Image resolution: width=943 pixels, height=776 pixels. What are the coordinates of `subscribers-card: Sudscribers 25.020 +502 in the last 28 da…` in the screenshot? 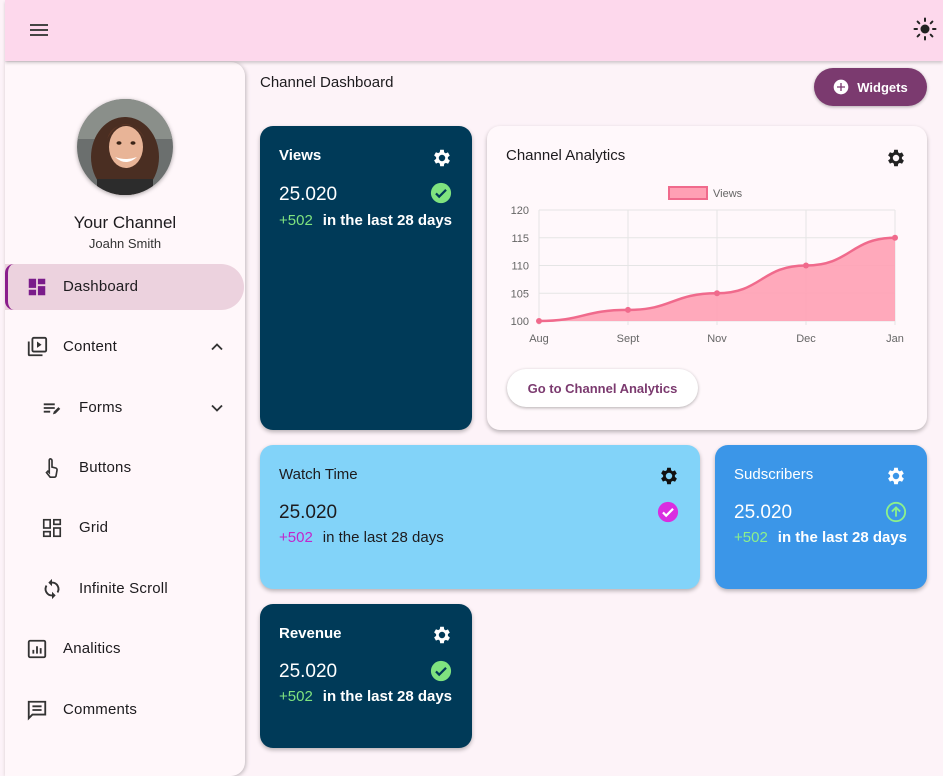 It's located at (821, 517).